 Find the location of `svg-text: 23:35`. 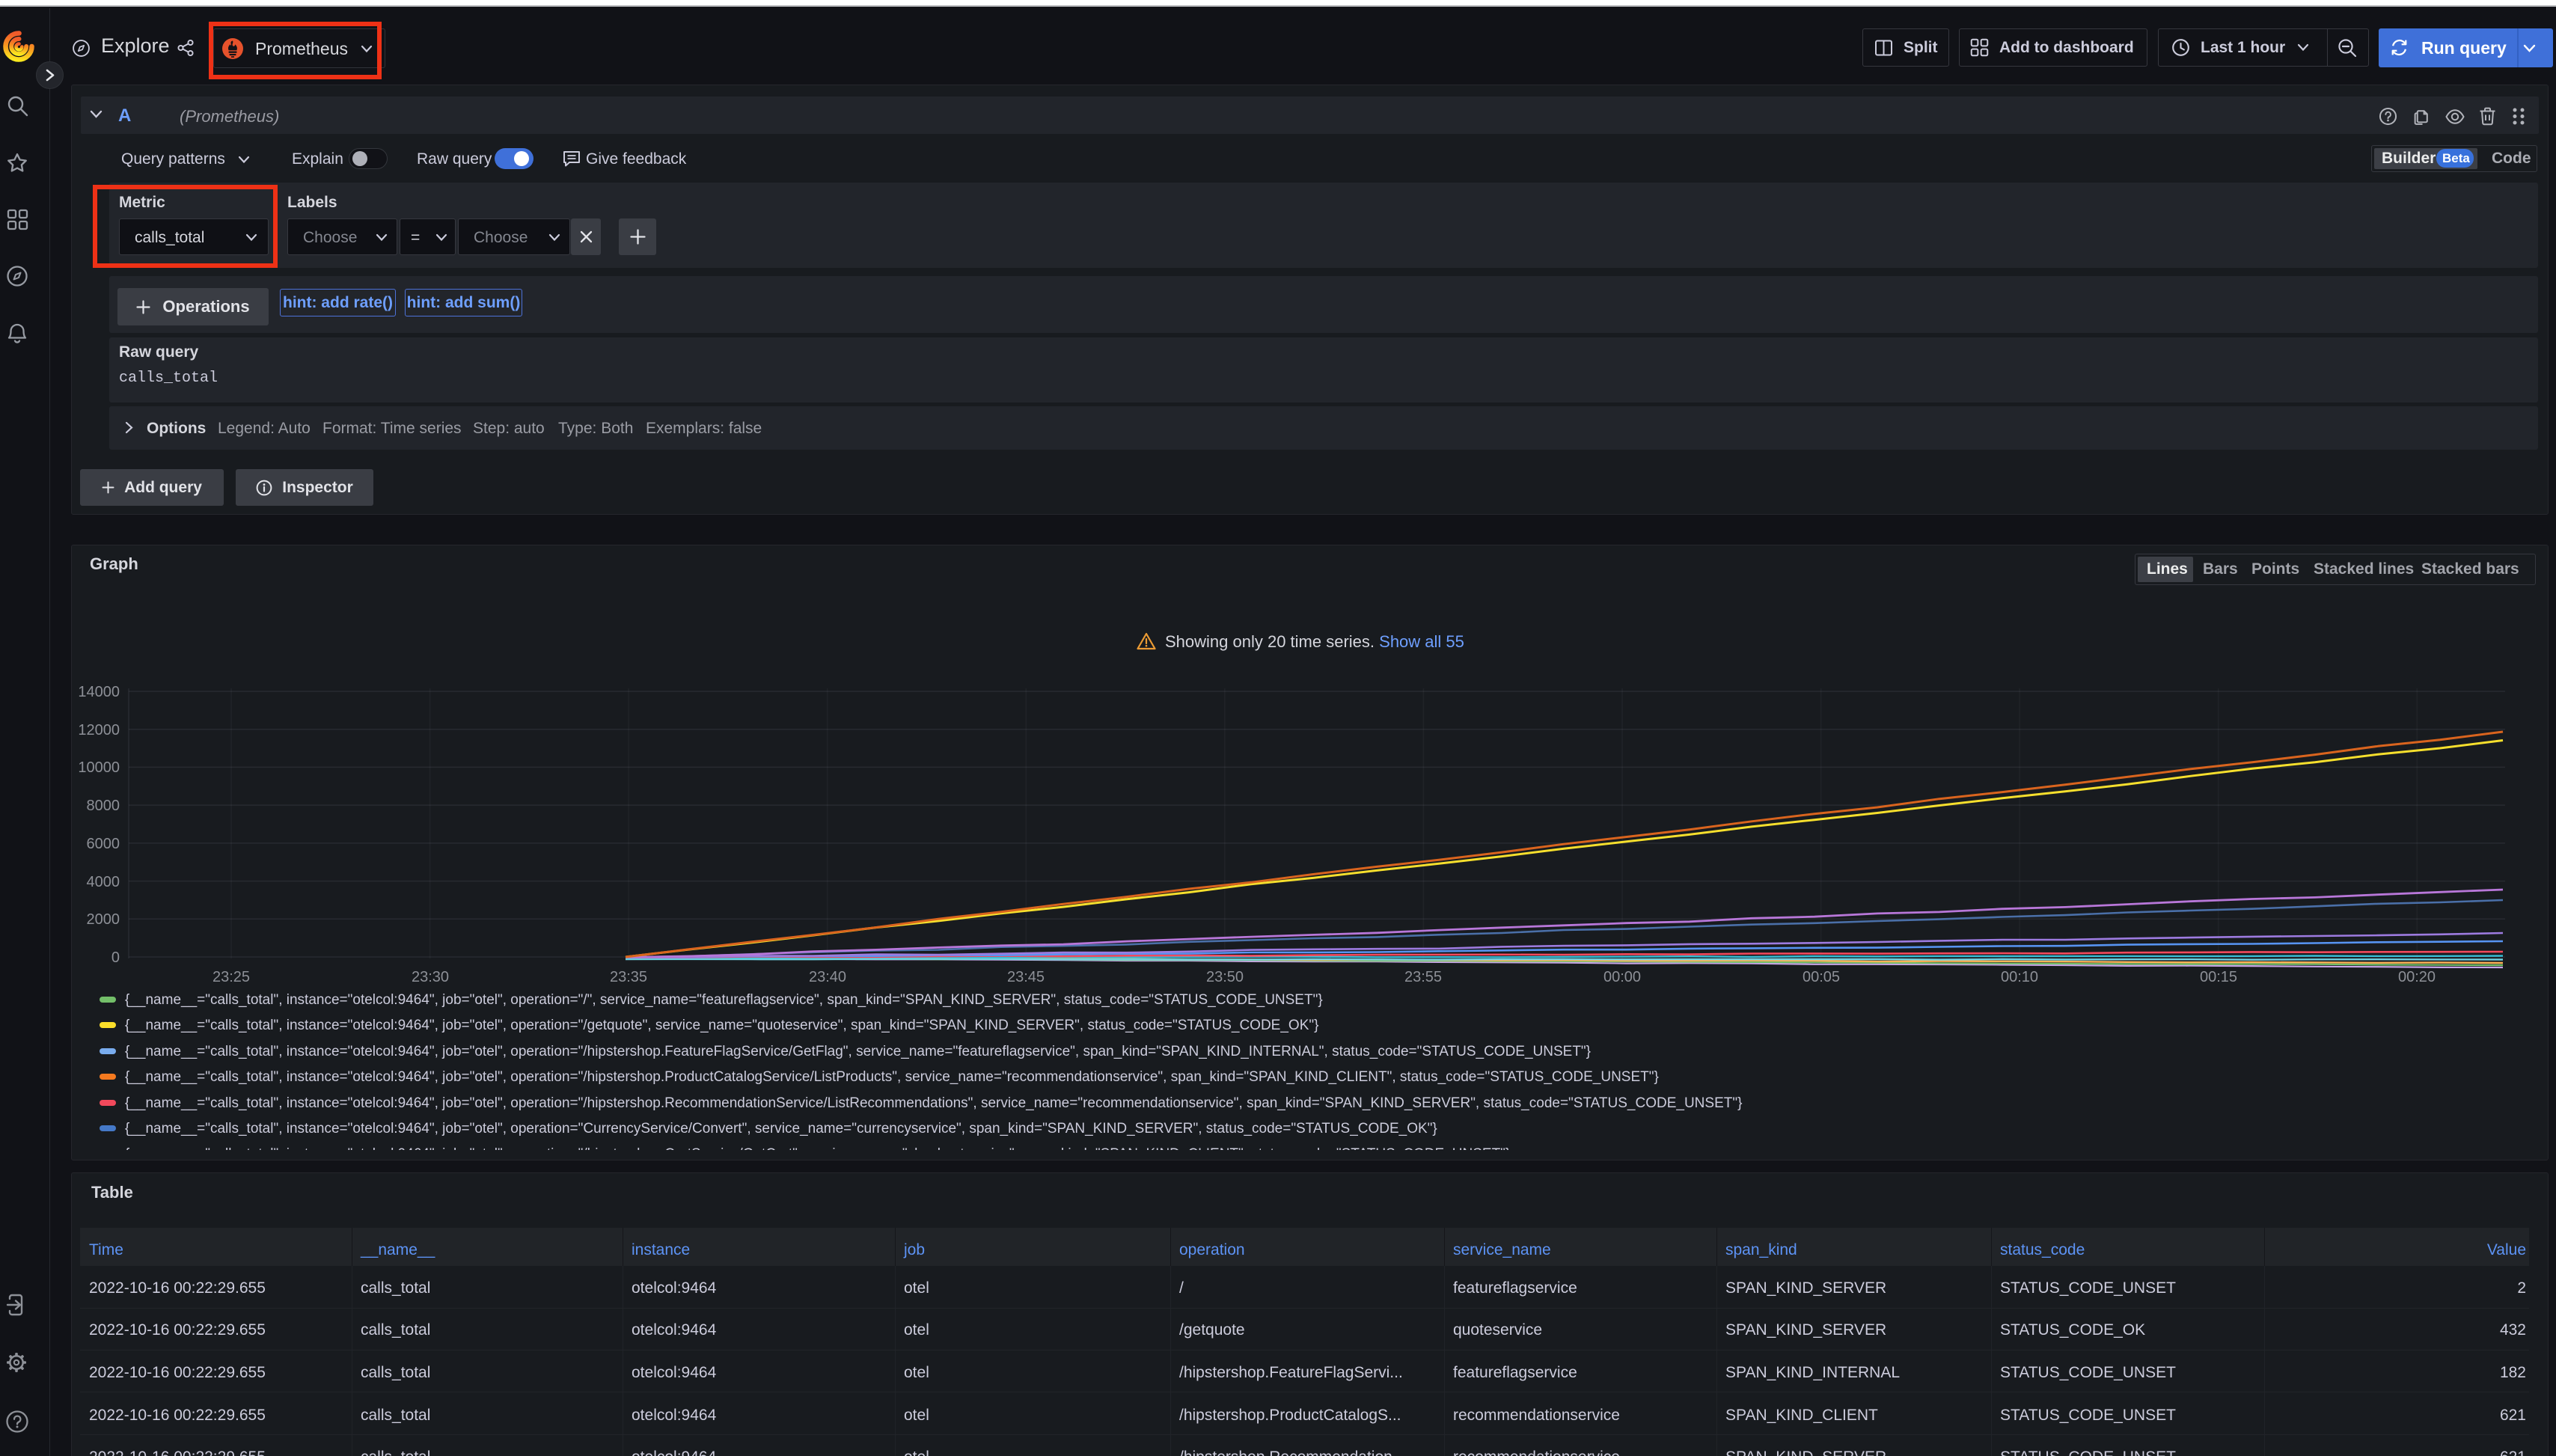

svg-text: 23:35 is located at coordinates (628, 977).